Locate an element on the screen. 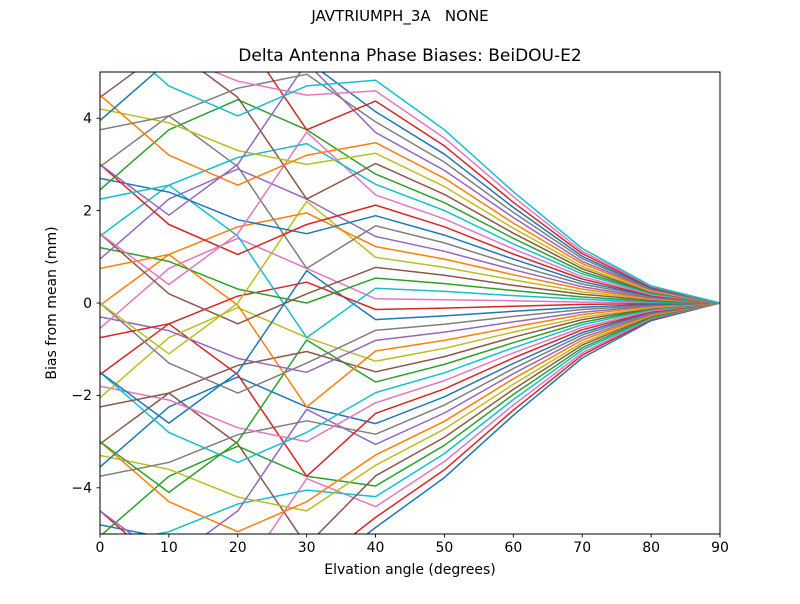  x-tick-label: 30 is located at coordinates (307, 548).